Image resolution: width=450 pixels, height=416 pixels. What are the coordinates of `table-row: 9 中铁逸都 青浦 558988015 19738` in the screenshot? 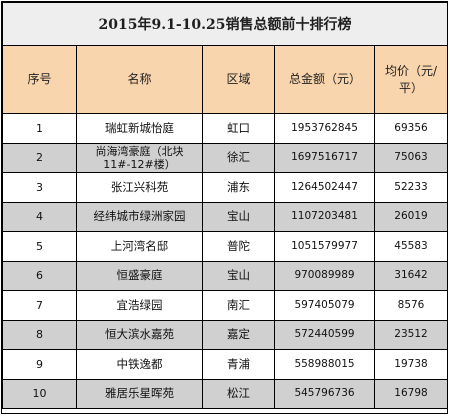 It's located at (225, 364).